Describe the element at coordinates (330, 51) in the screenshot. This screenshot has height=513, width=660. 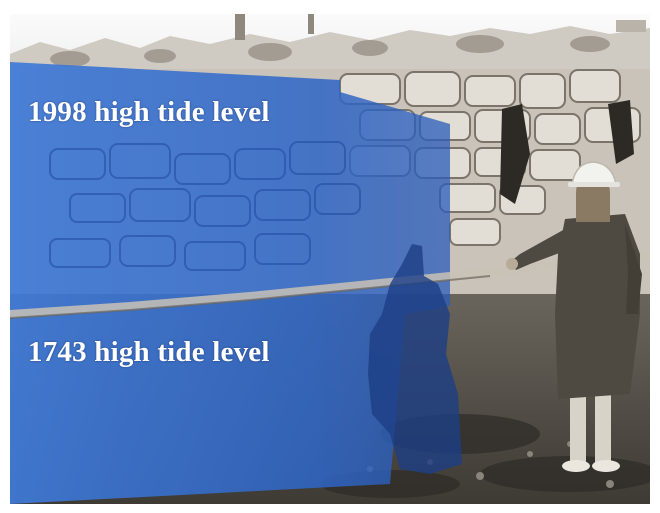
I see `top-rubble-stones` at that location.